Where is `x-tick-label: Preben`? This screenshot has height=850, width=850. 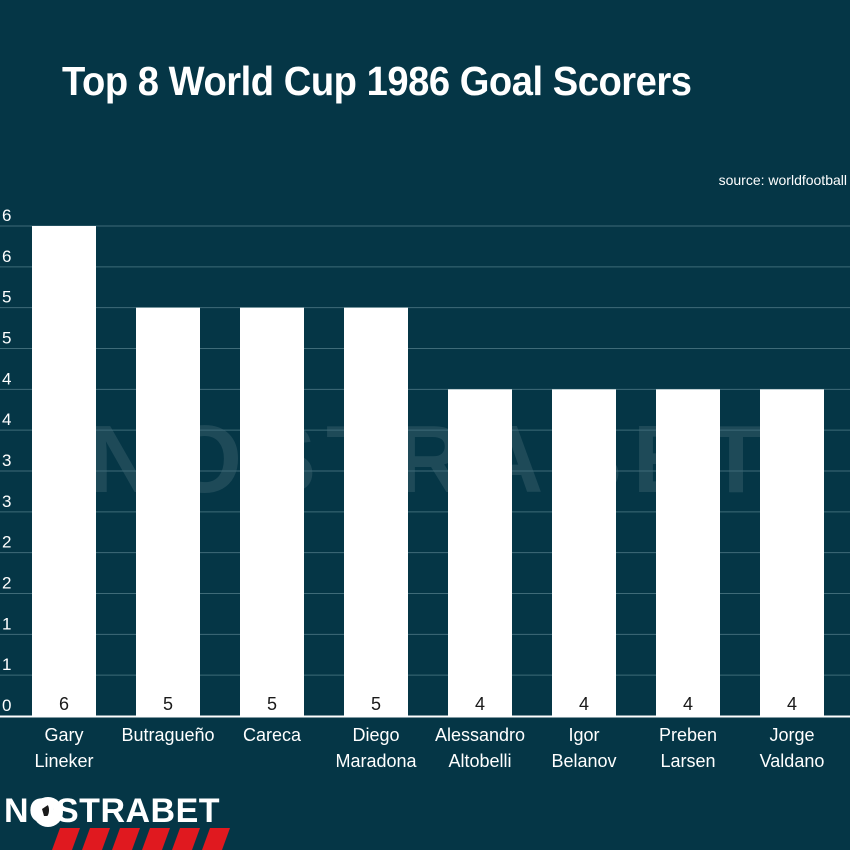 x-tick-label: Preben is located at coordinates (688, 735).